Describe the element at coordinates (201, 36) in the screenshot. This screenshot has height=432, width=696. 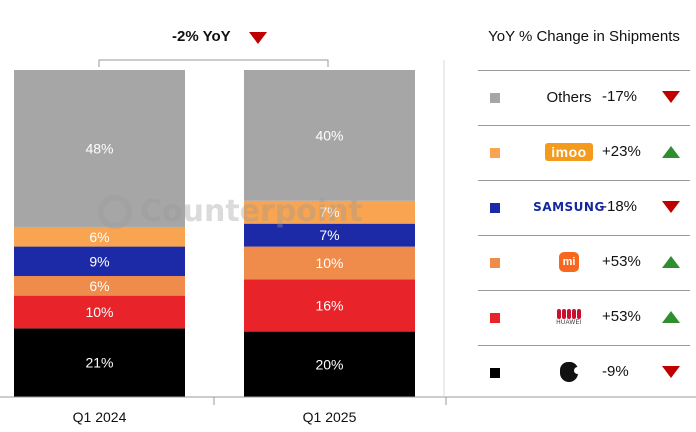
I see `yoy-annotation-label: -2% YoY` at that location.